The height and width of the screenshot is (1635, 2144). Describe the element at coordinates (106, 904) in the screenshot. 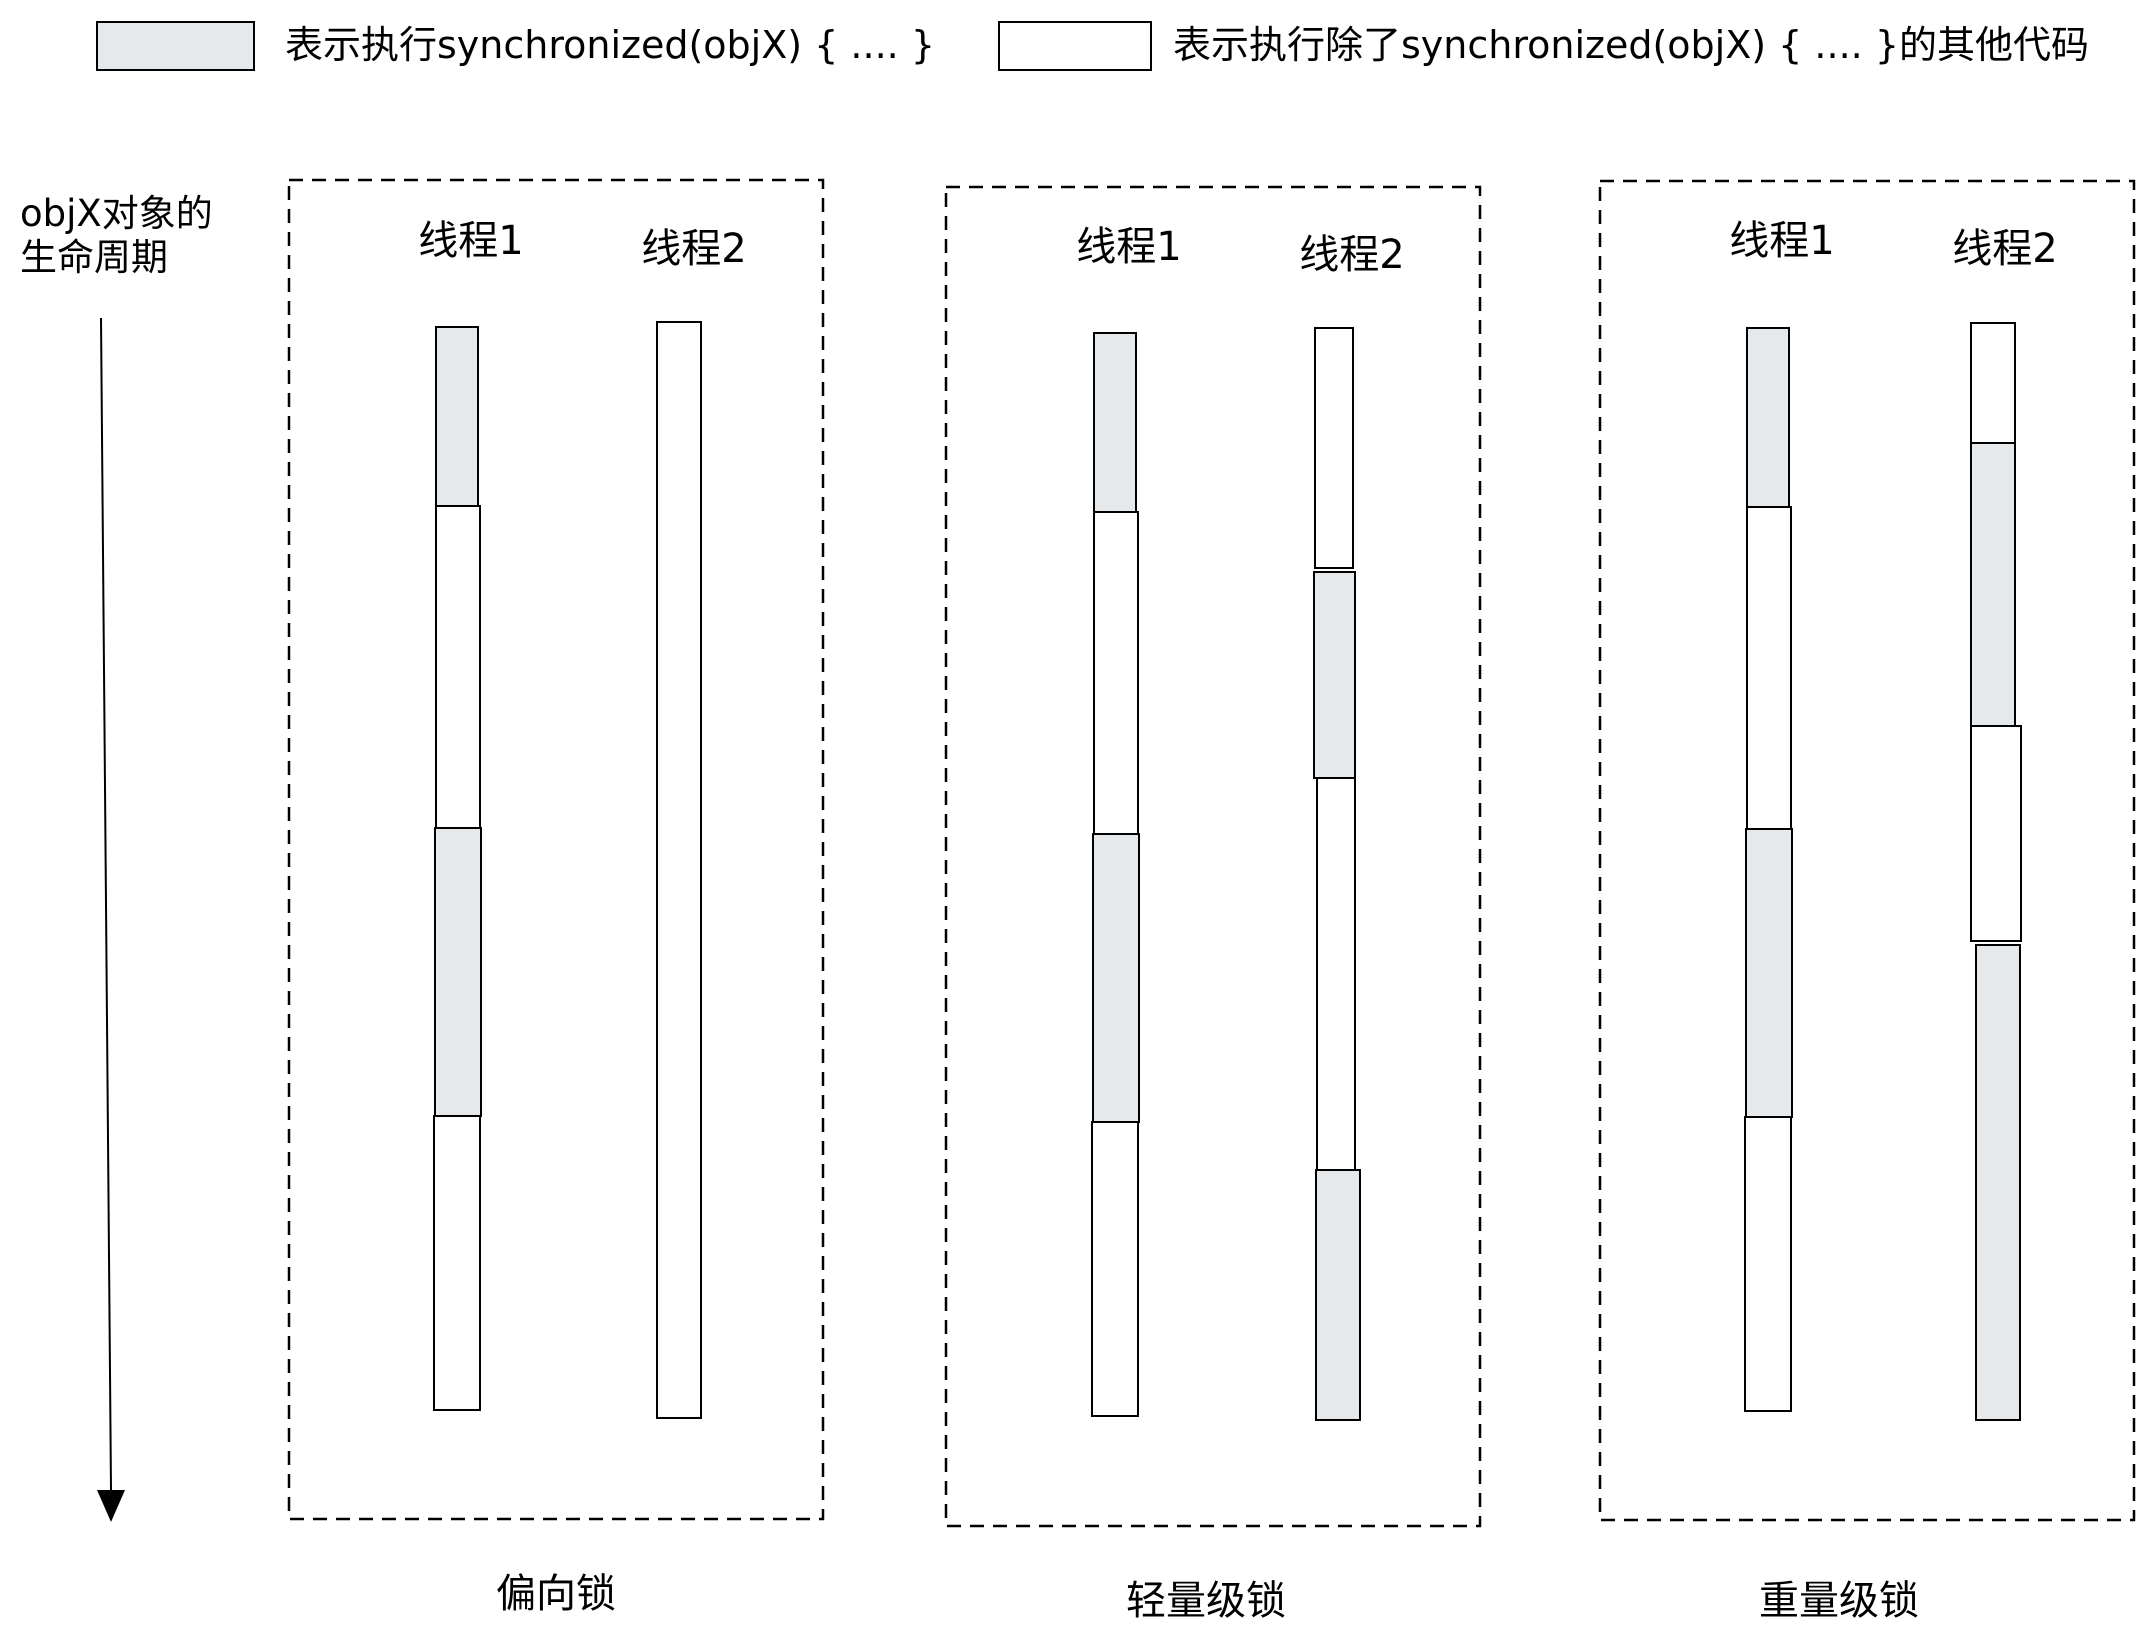

I see `axis-line` at that location.